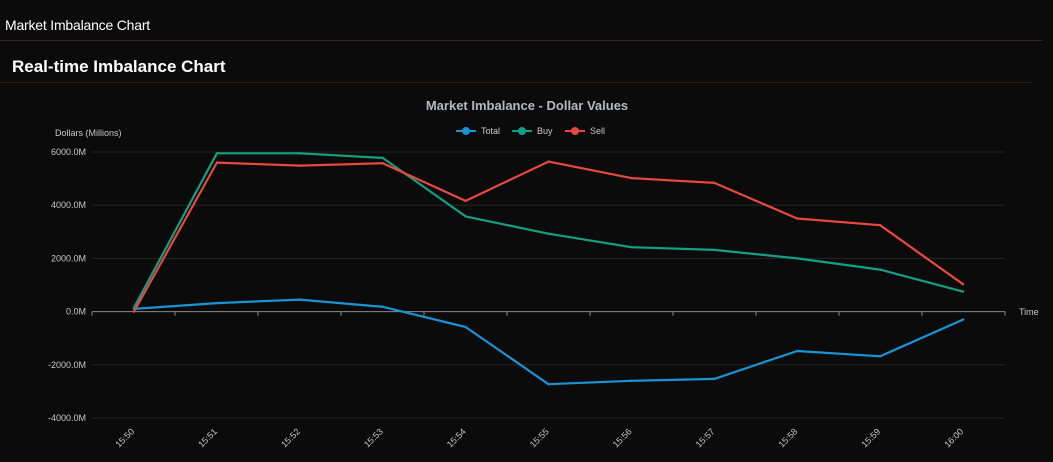 This screenshot has width=1053, height=462. Describe the element at coordinates (67, 418) in the screenshot. I see `y-tick-label: -4000.0M` at that location.